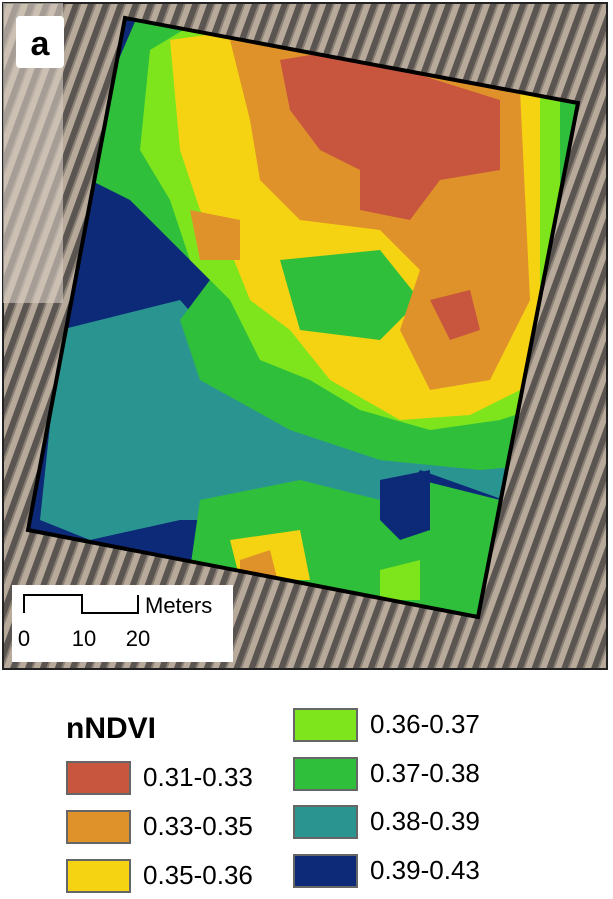 The image size is (613, 899). I want to click on scale-bar, so click(81, 604).